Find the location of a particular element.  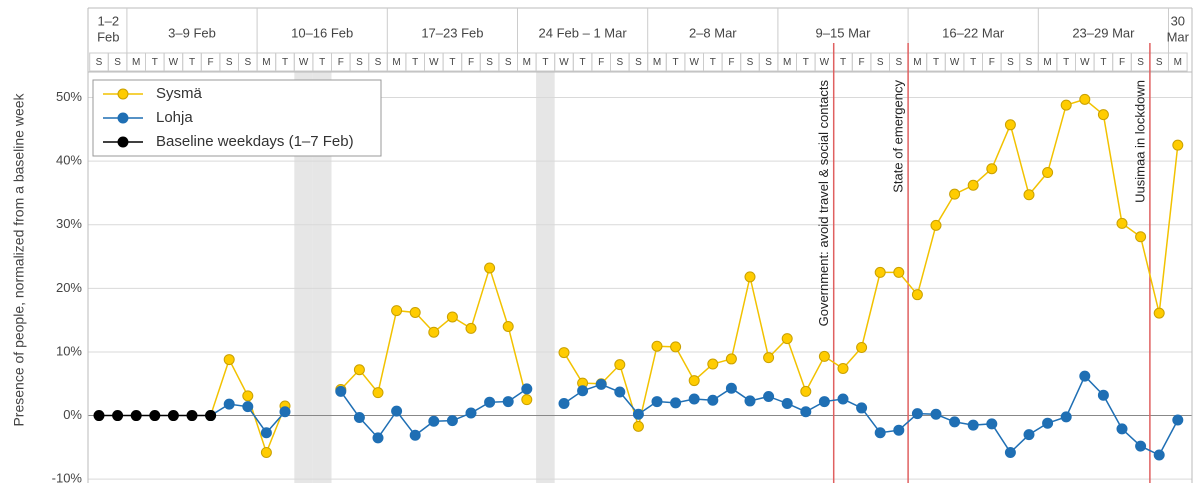

week-label: 10–16 Feb is located at coordinates (322, 32).